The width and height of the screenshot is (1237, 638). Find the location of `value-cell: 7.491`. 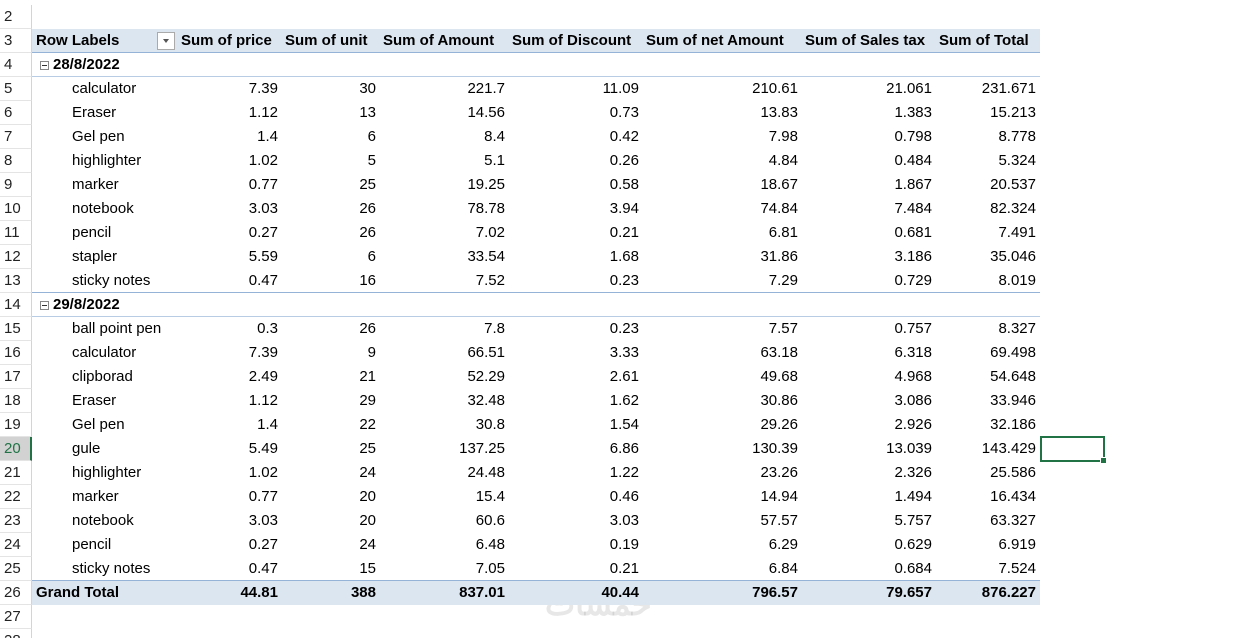

value-cell: 7.491 is located at coordinates (1017, 232).